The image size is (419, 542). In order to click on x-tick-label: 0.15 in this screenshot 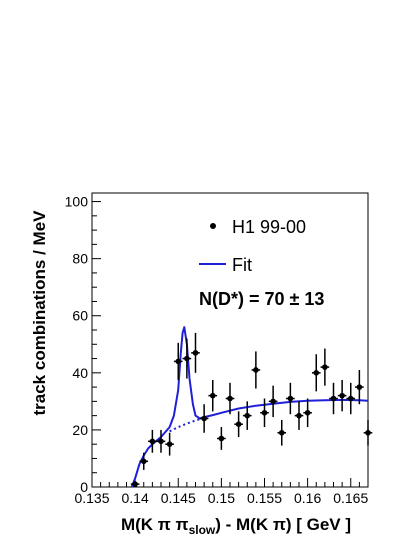, I will do `click(221, 498)`.